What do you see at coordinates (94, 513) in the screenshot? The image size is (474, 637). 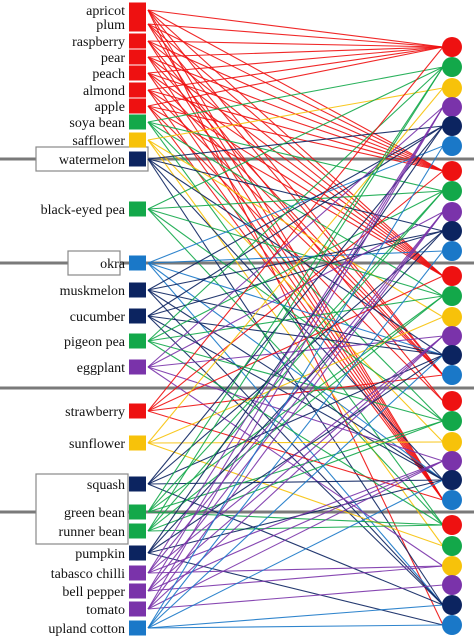 I see `plant-label: green bean` at bounding box center [94, 513].